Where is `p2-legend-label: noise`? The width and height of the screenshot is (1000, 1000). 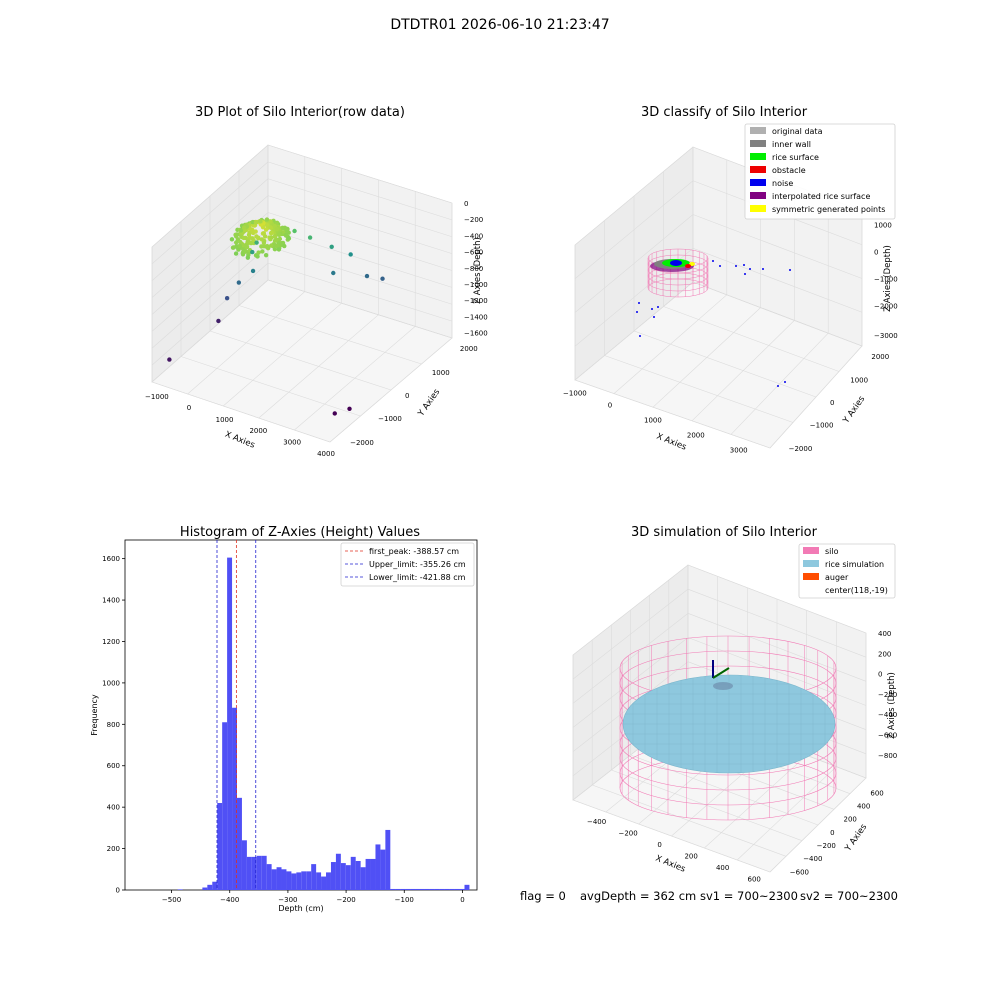 p2-legend-label: noise is located at coordinates (782, 183).